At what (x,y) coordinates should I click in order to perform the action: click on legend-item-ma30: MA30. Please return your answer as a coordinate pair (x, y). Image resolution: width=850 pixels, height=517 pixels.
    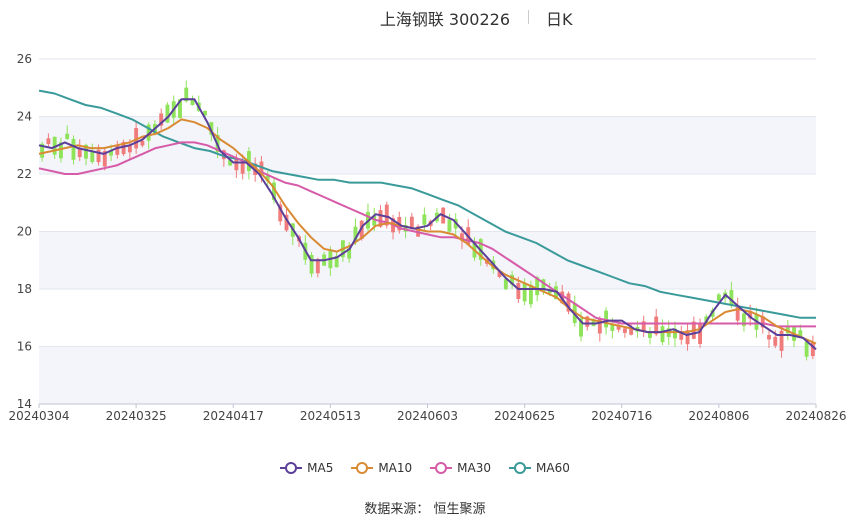
    Looking at the image, I should click on (460, 468).